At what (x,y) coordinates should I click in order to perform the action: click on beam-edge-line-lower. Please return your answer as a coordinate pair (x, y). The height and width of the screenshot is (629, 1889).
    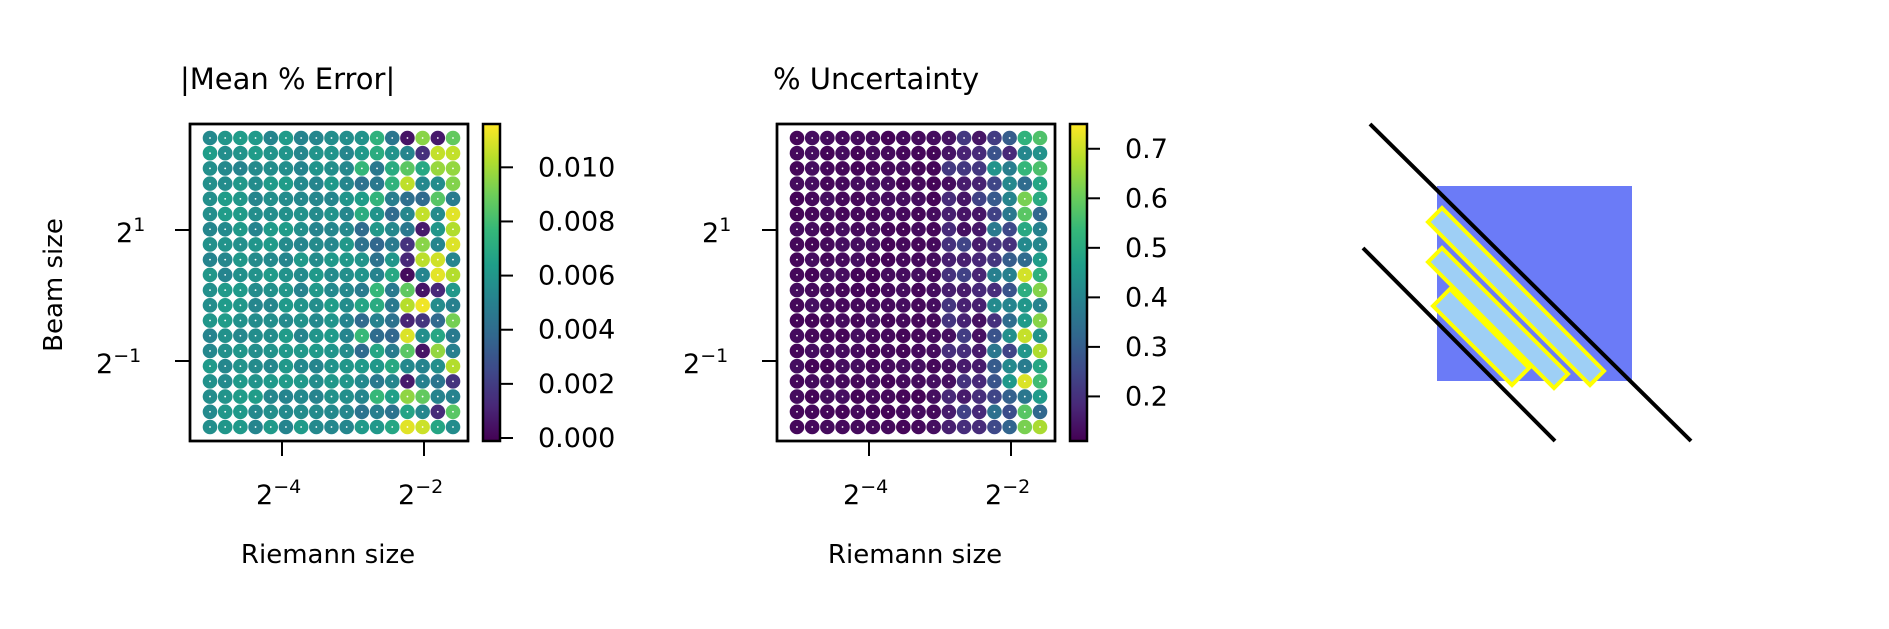
    Looking at the image, I should click on (1459, 344).